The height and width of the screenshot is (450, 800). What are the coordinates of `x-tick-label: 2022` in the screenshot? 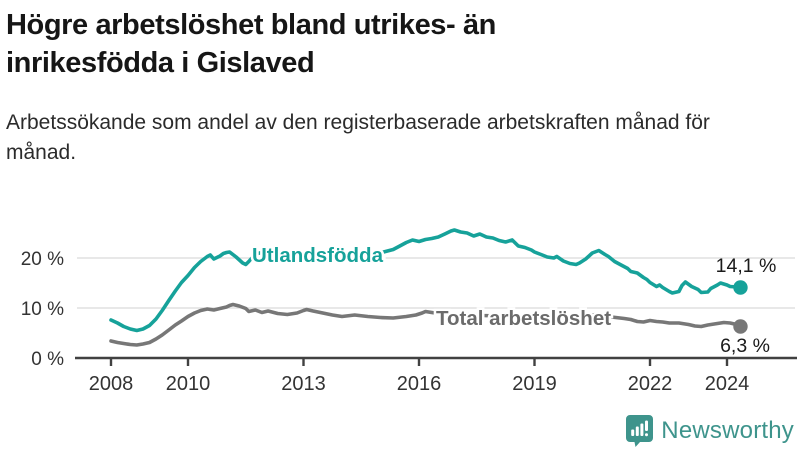 It's located at (650, 384).